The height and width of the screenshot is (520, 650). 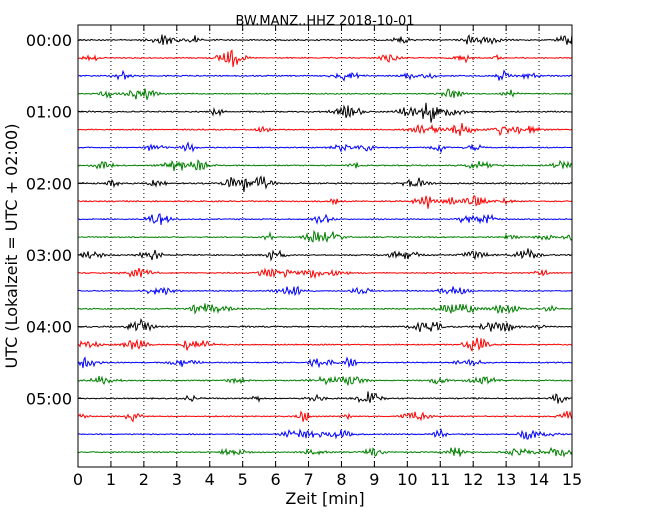 I want to click on x-tick-label: 7, so click(x=308, y=479).